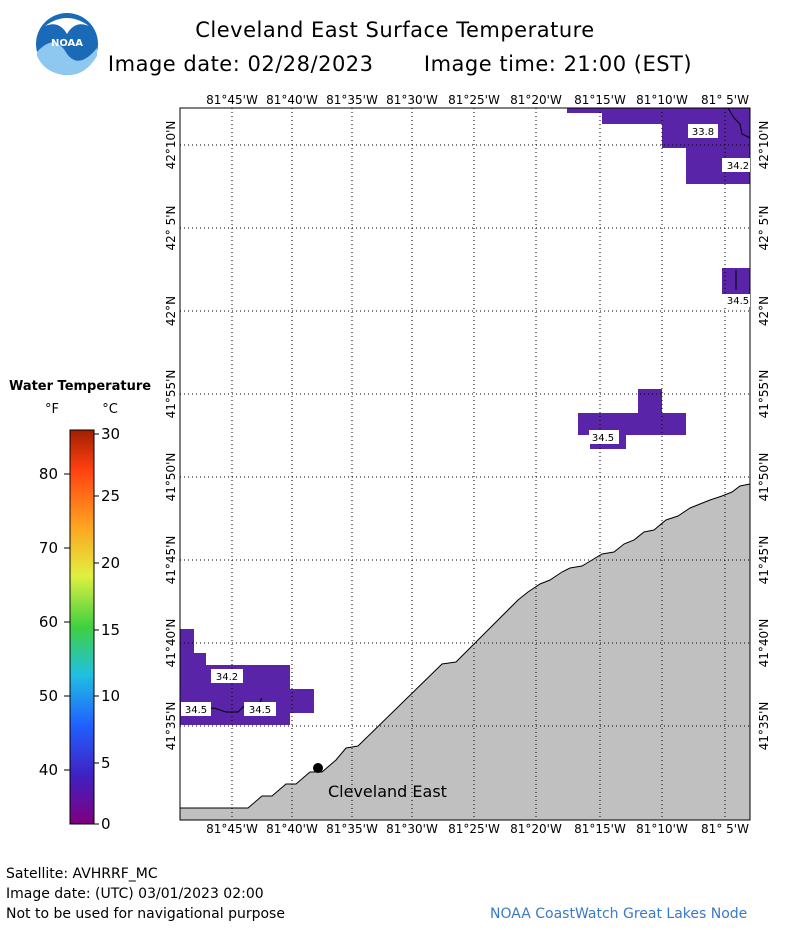 This screenshot has height=930, width=790. Describe the element at coordinates (662, 829) in the screenshot. I see `lon-label-bottom: 81°10'W` at that location.